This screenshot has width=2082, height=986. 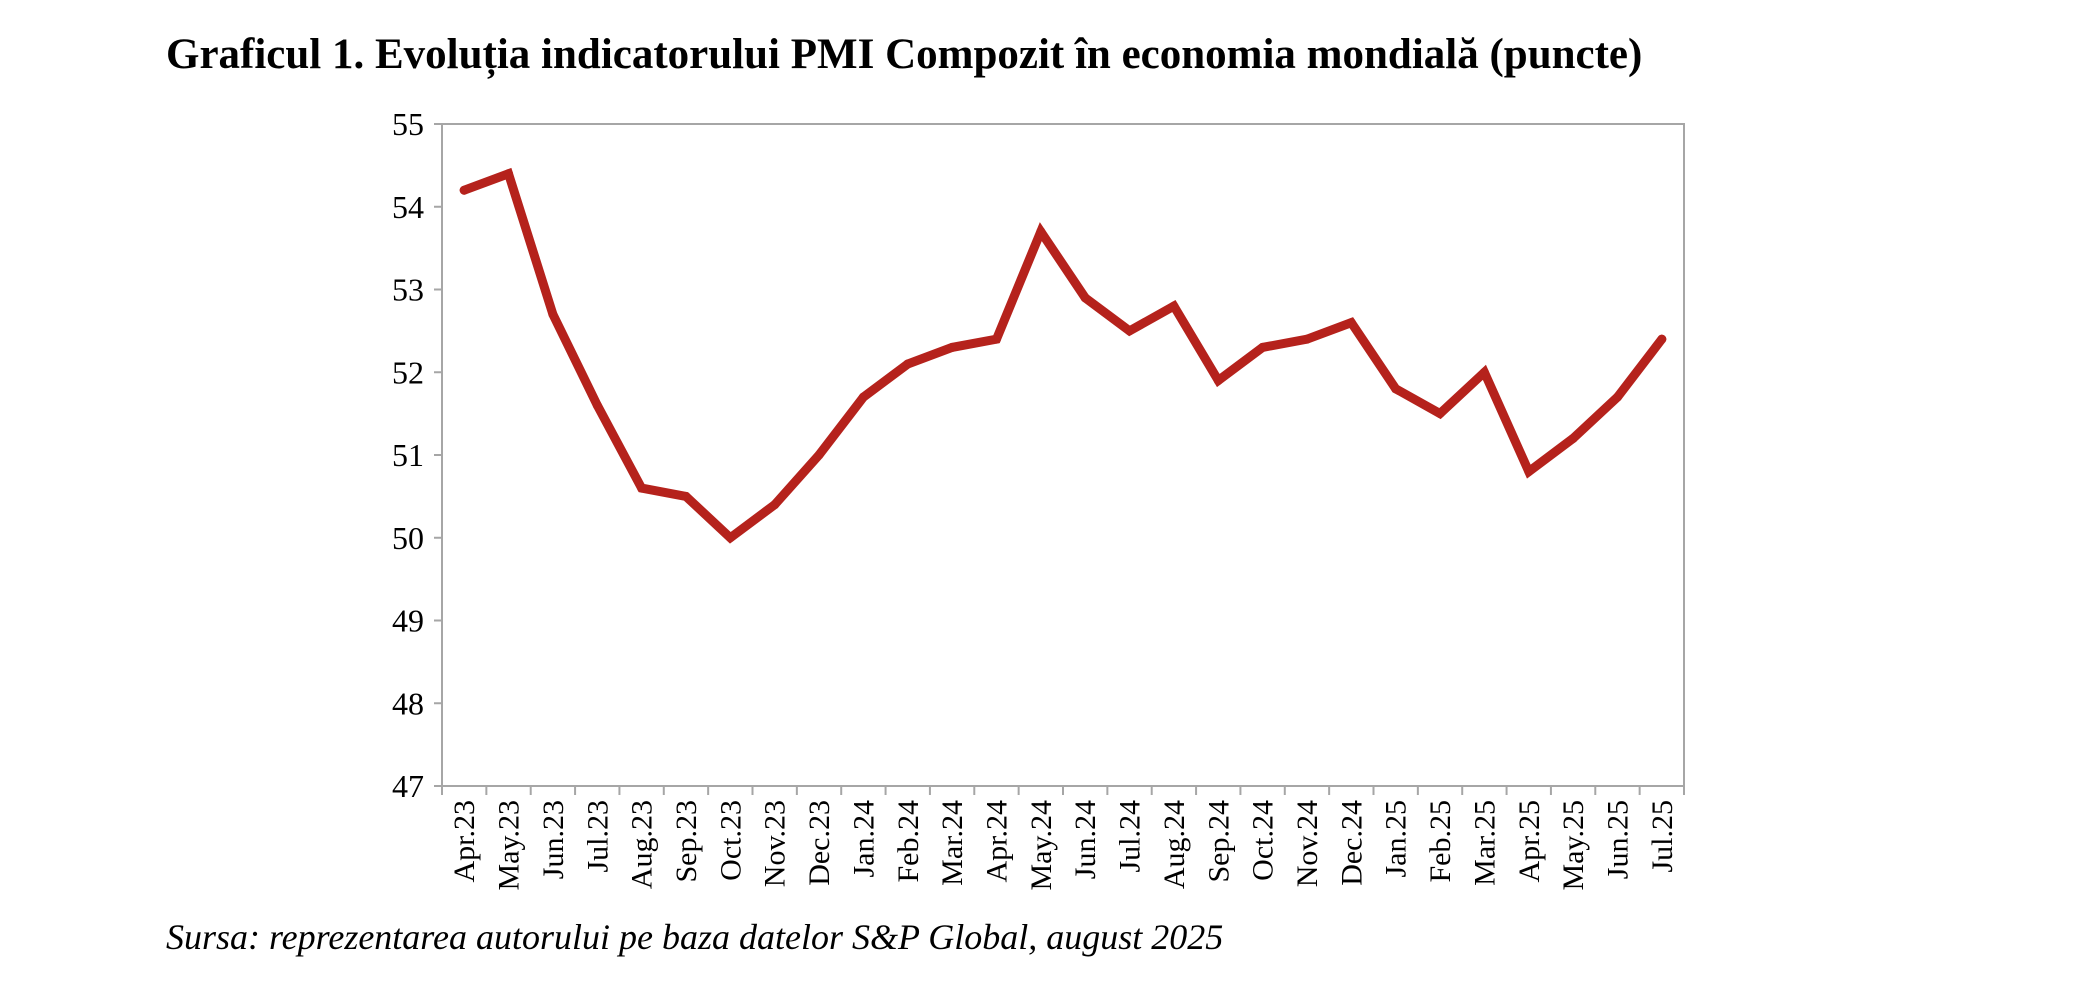 I want to click on x-tick-label: Jul.25, so click(x=1662, y=836).